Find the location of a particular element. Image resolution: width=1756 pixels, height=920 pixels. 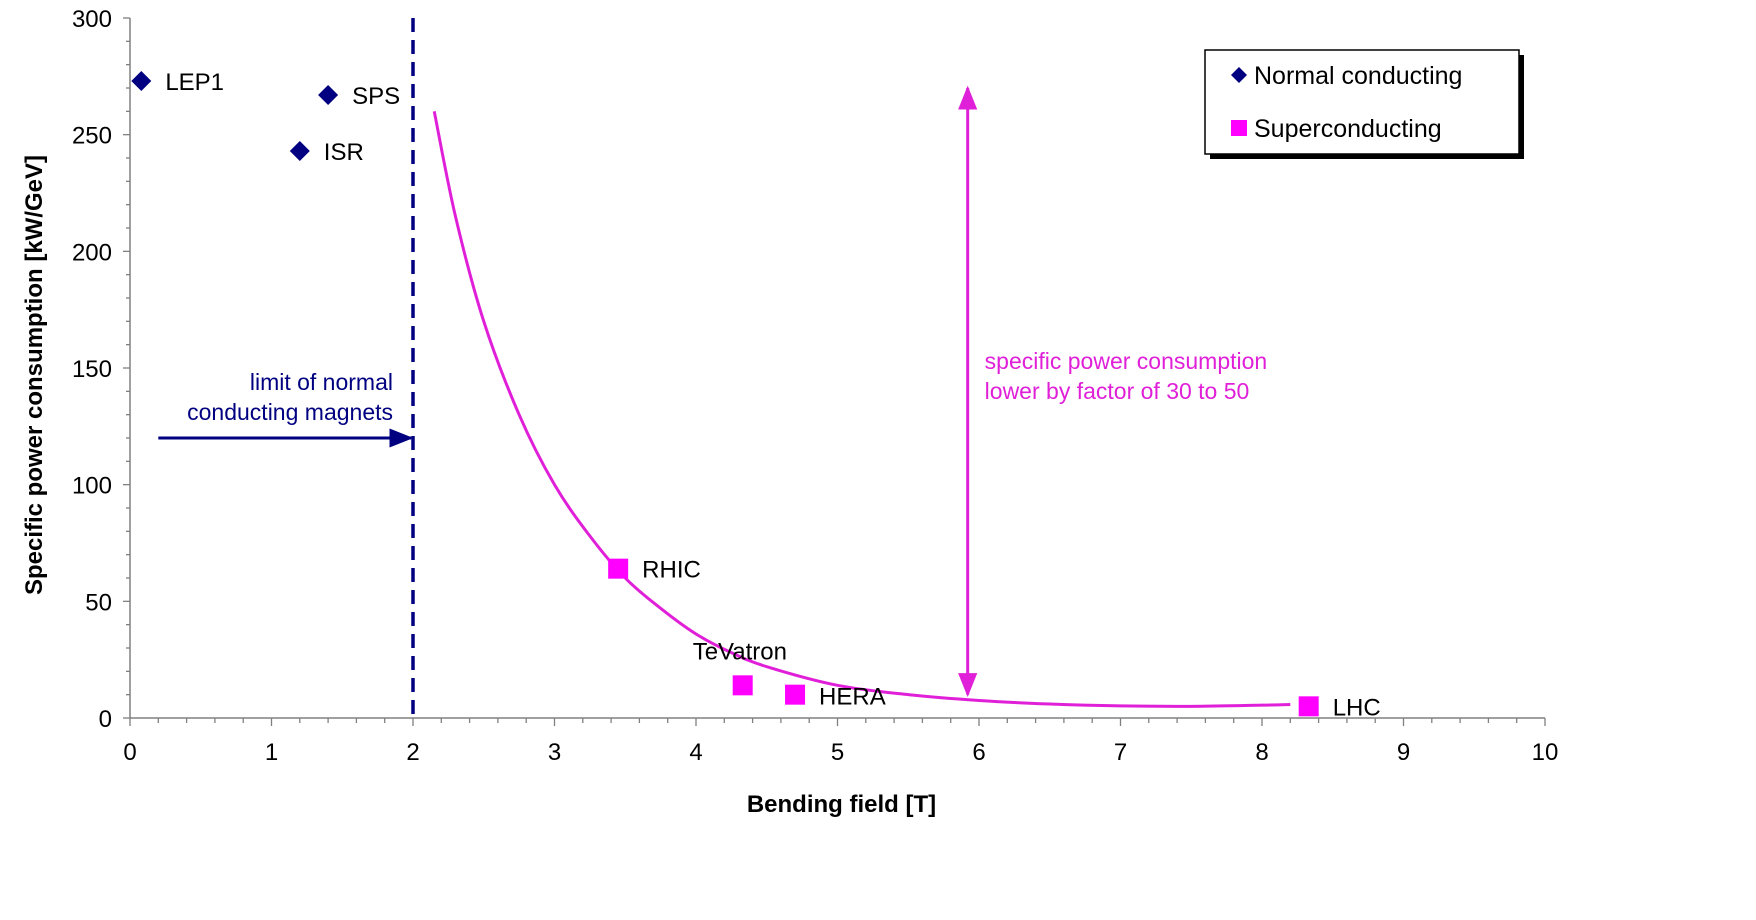

legend-label: Normal conducting is located at coordinates (1358, 76).